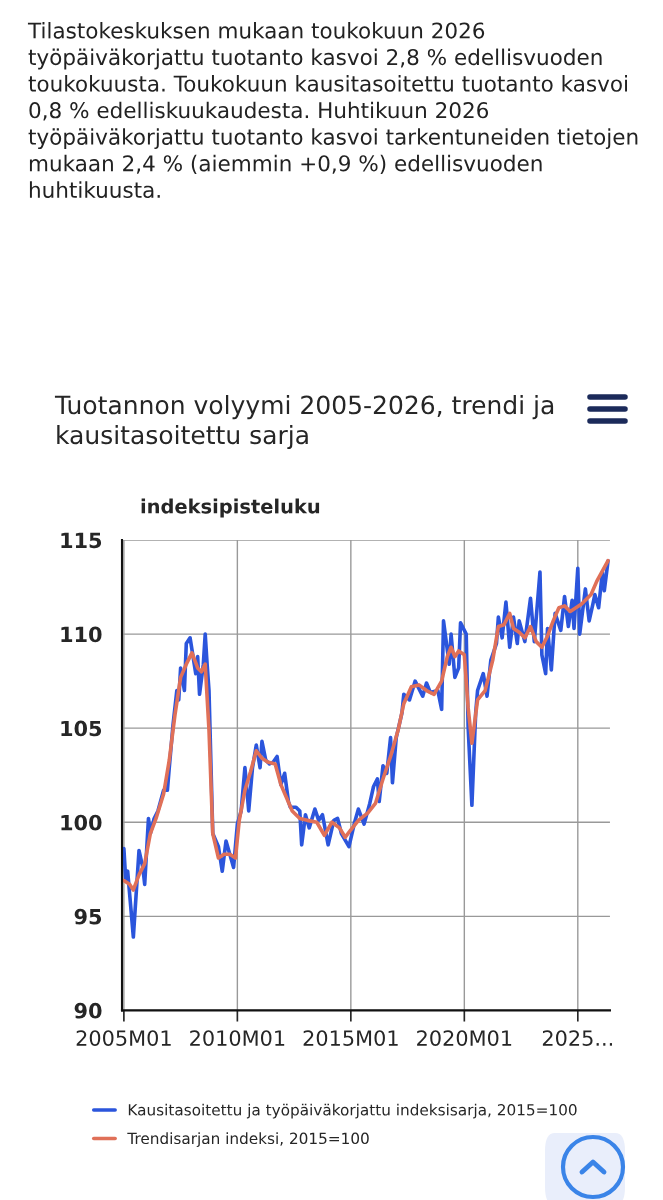  What do you see at coordinates (230, 508) in the screenshot?
I see `y-axis-title: indeksipisteluku` at bounding box center [230, 508].